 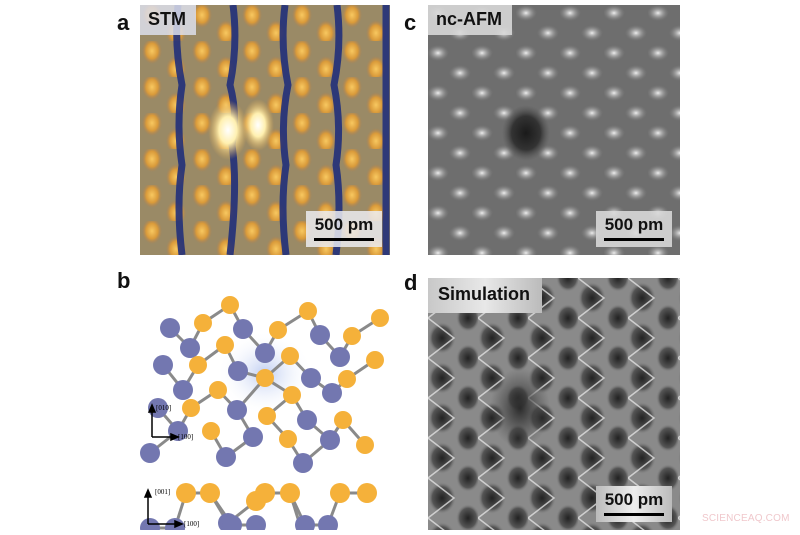 I want to click on nc-afm-scale-bar: 500 pm, so click(x=634, y=229).